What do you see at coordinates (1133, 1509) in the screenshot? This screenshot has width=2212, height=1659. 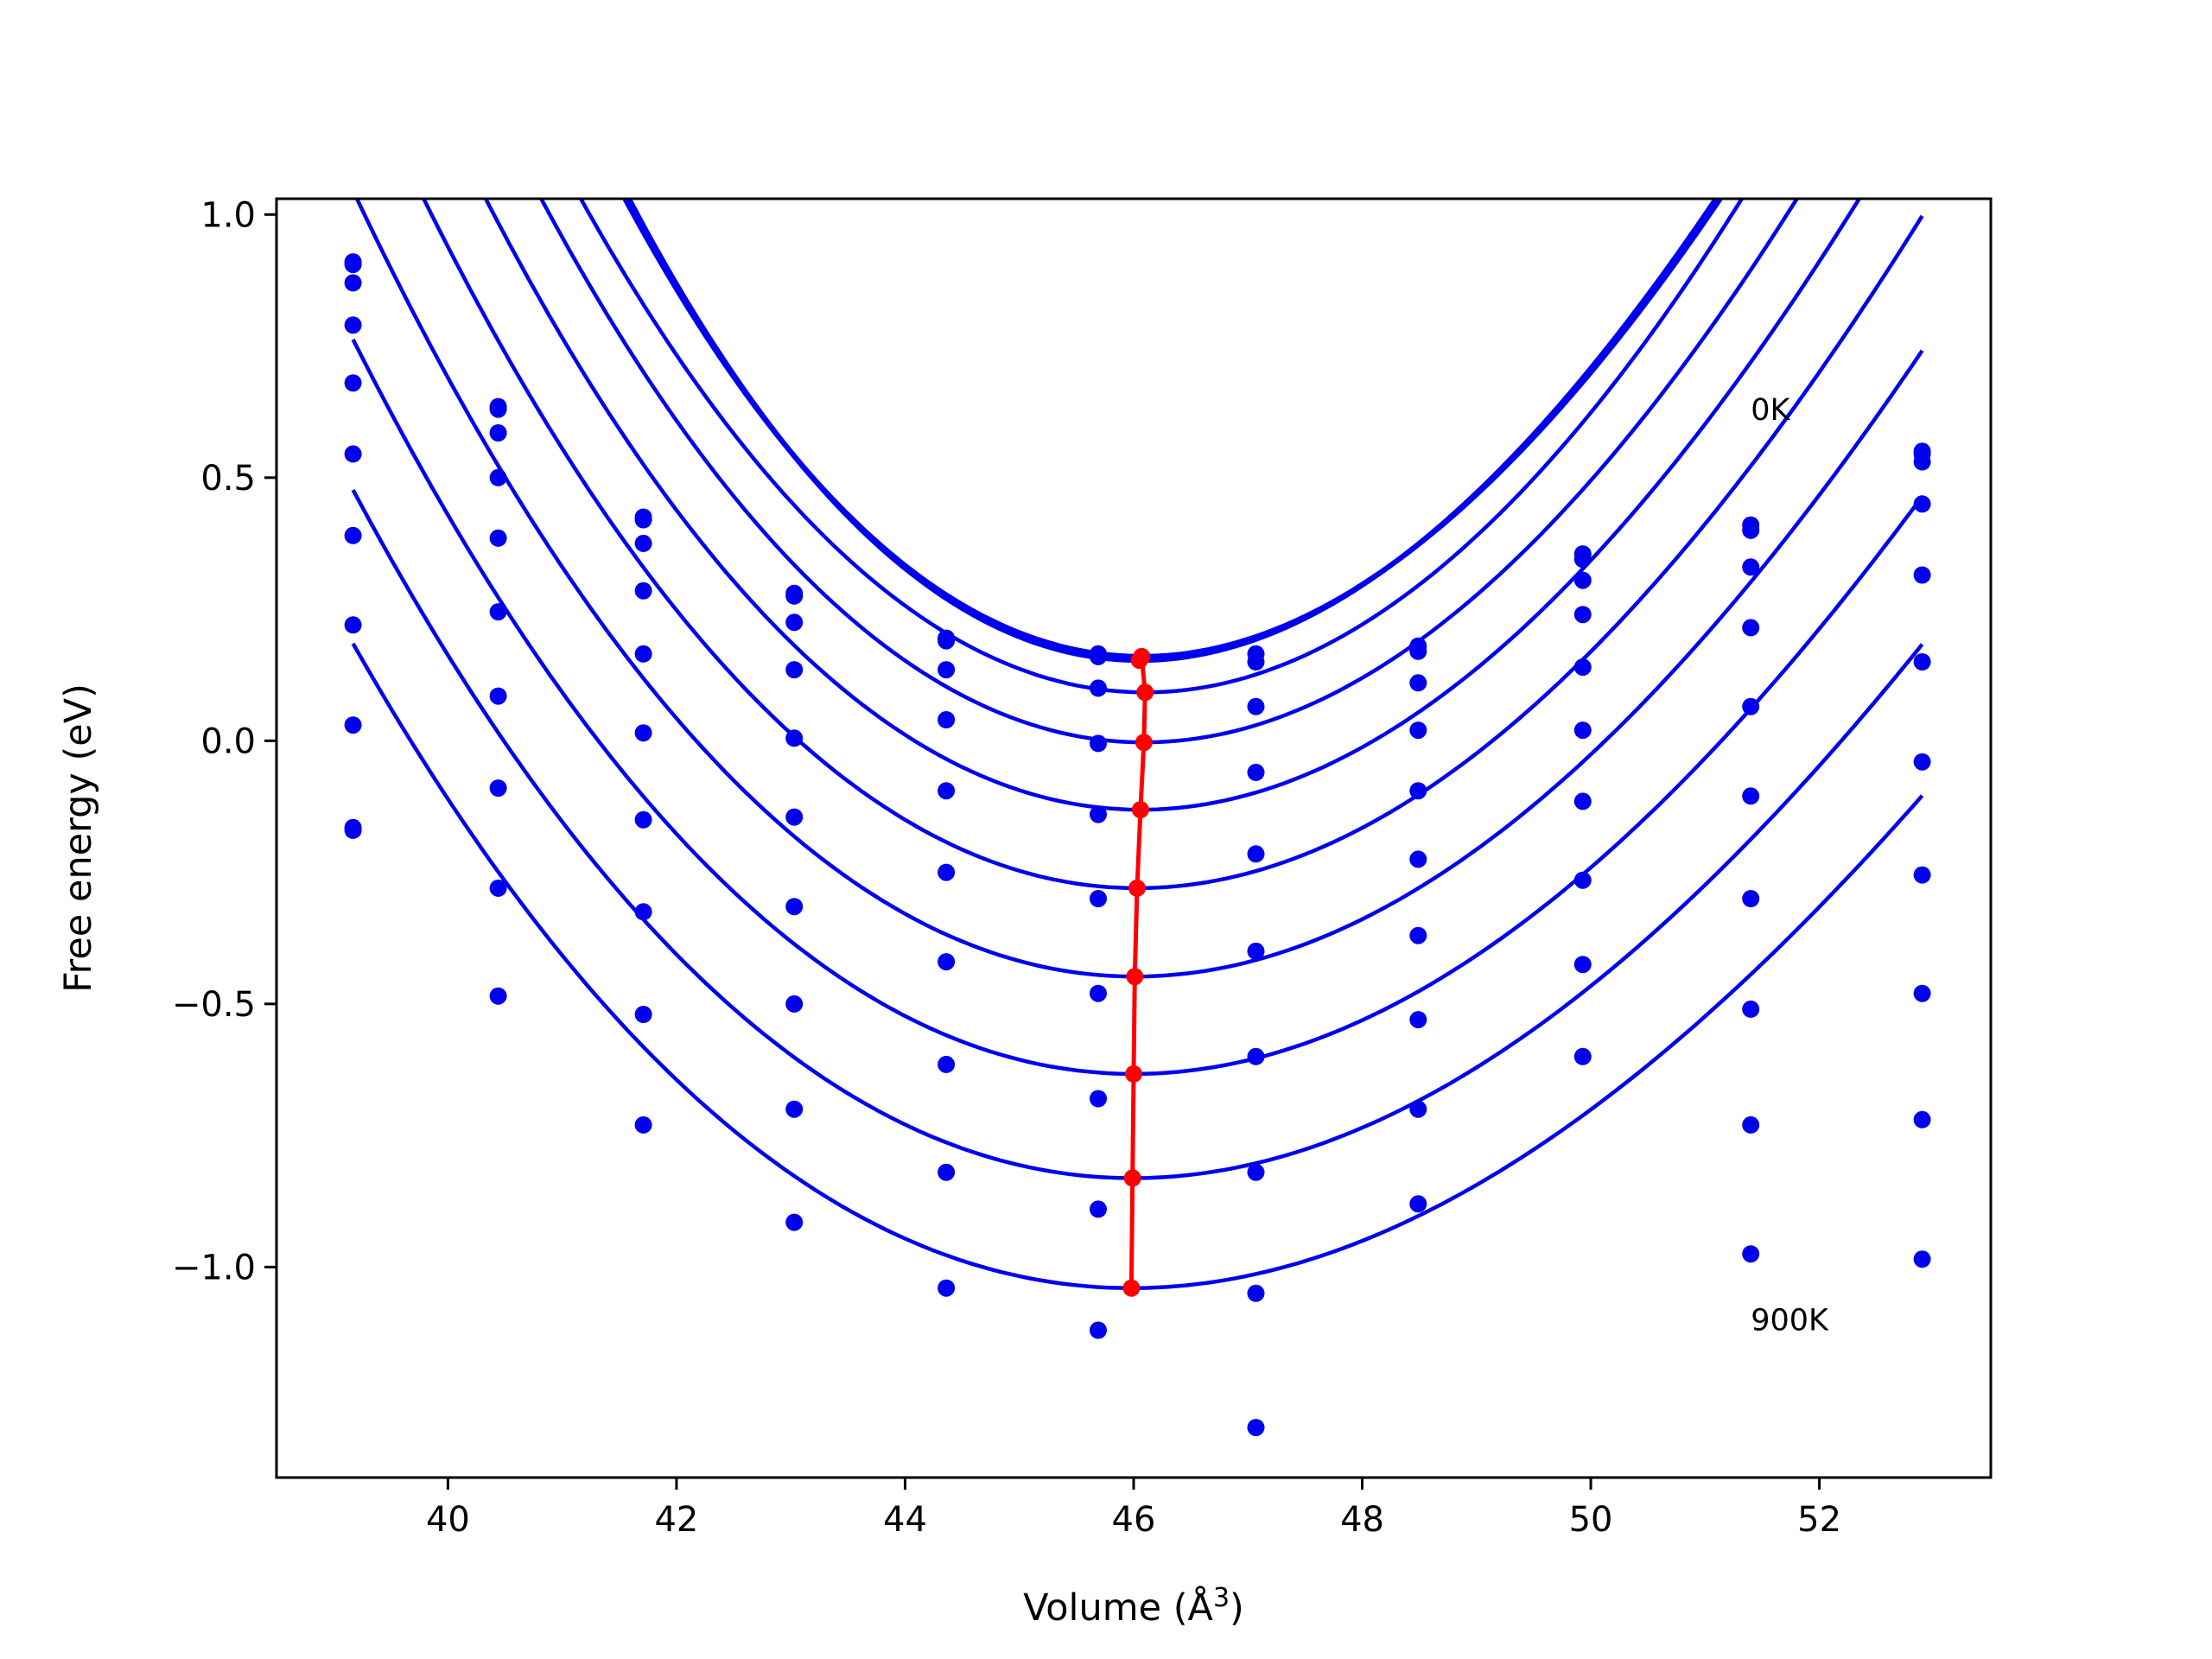 I see `x-axis-ticks: 40 42 44 46 48 50 52` at bounding box center [1133, 1509].